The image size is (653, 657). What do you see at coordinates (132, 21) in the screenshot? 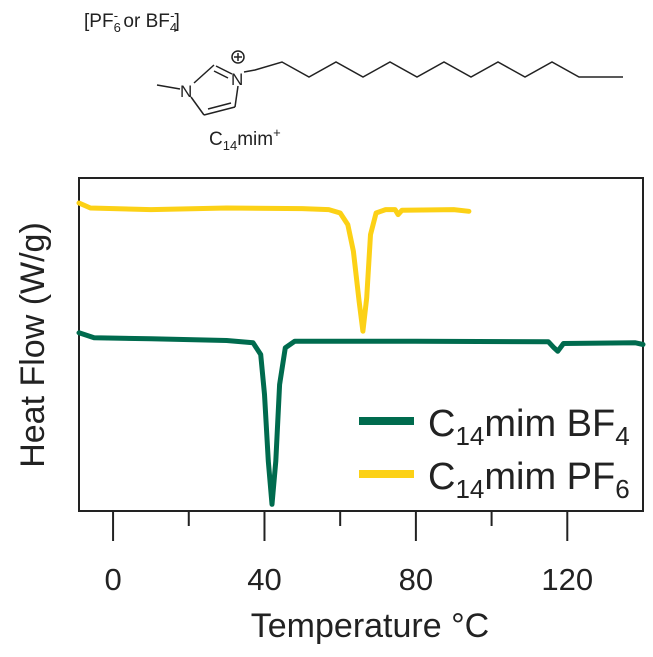
I see `anion-label: [PF6- or BF4-]` at bounding box center [132, 21].